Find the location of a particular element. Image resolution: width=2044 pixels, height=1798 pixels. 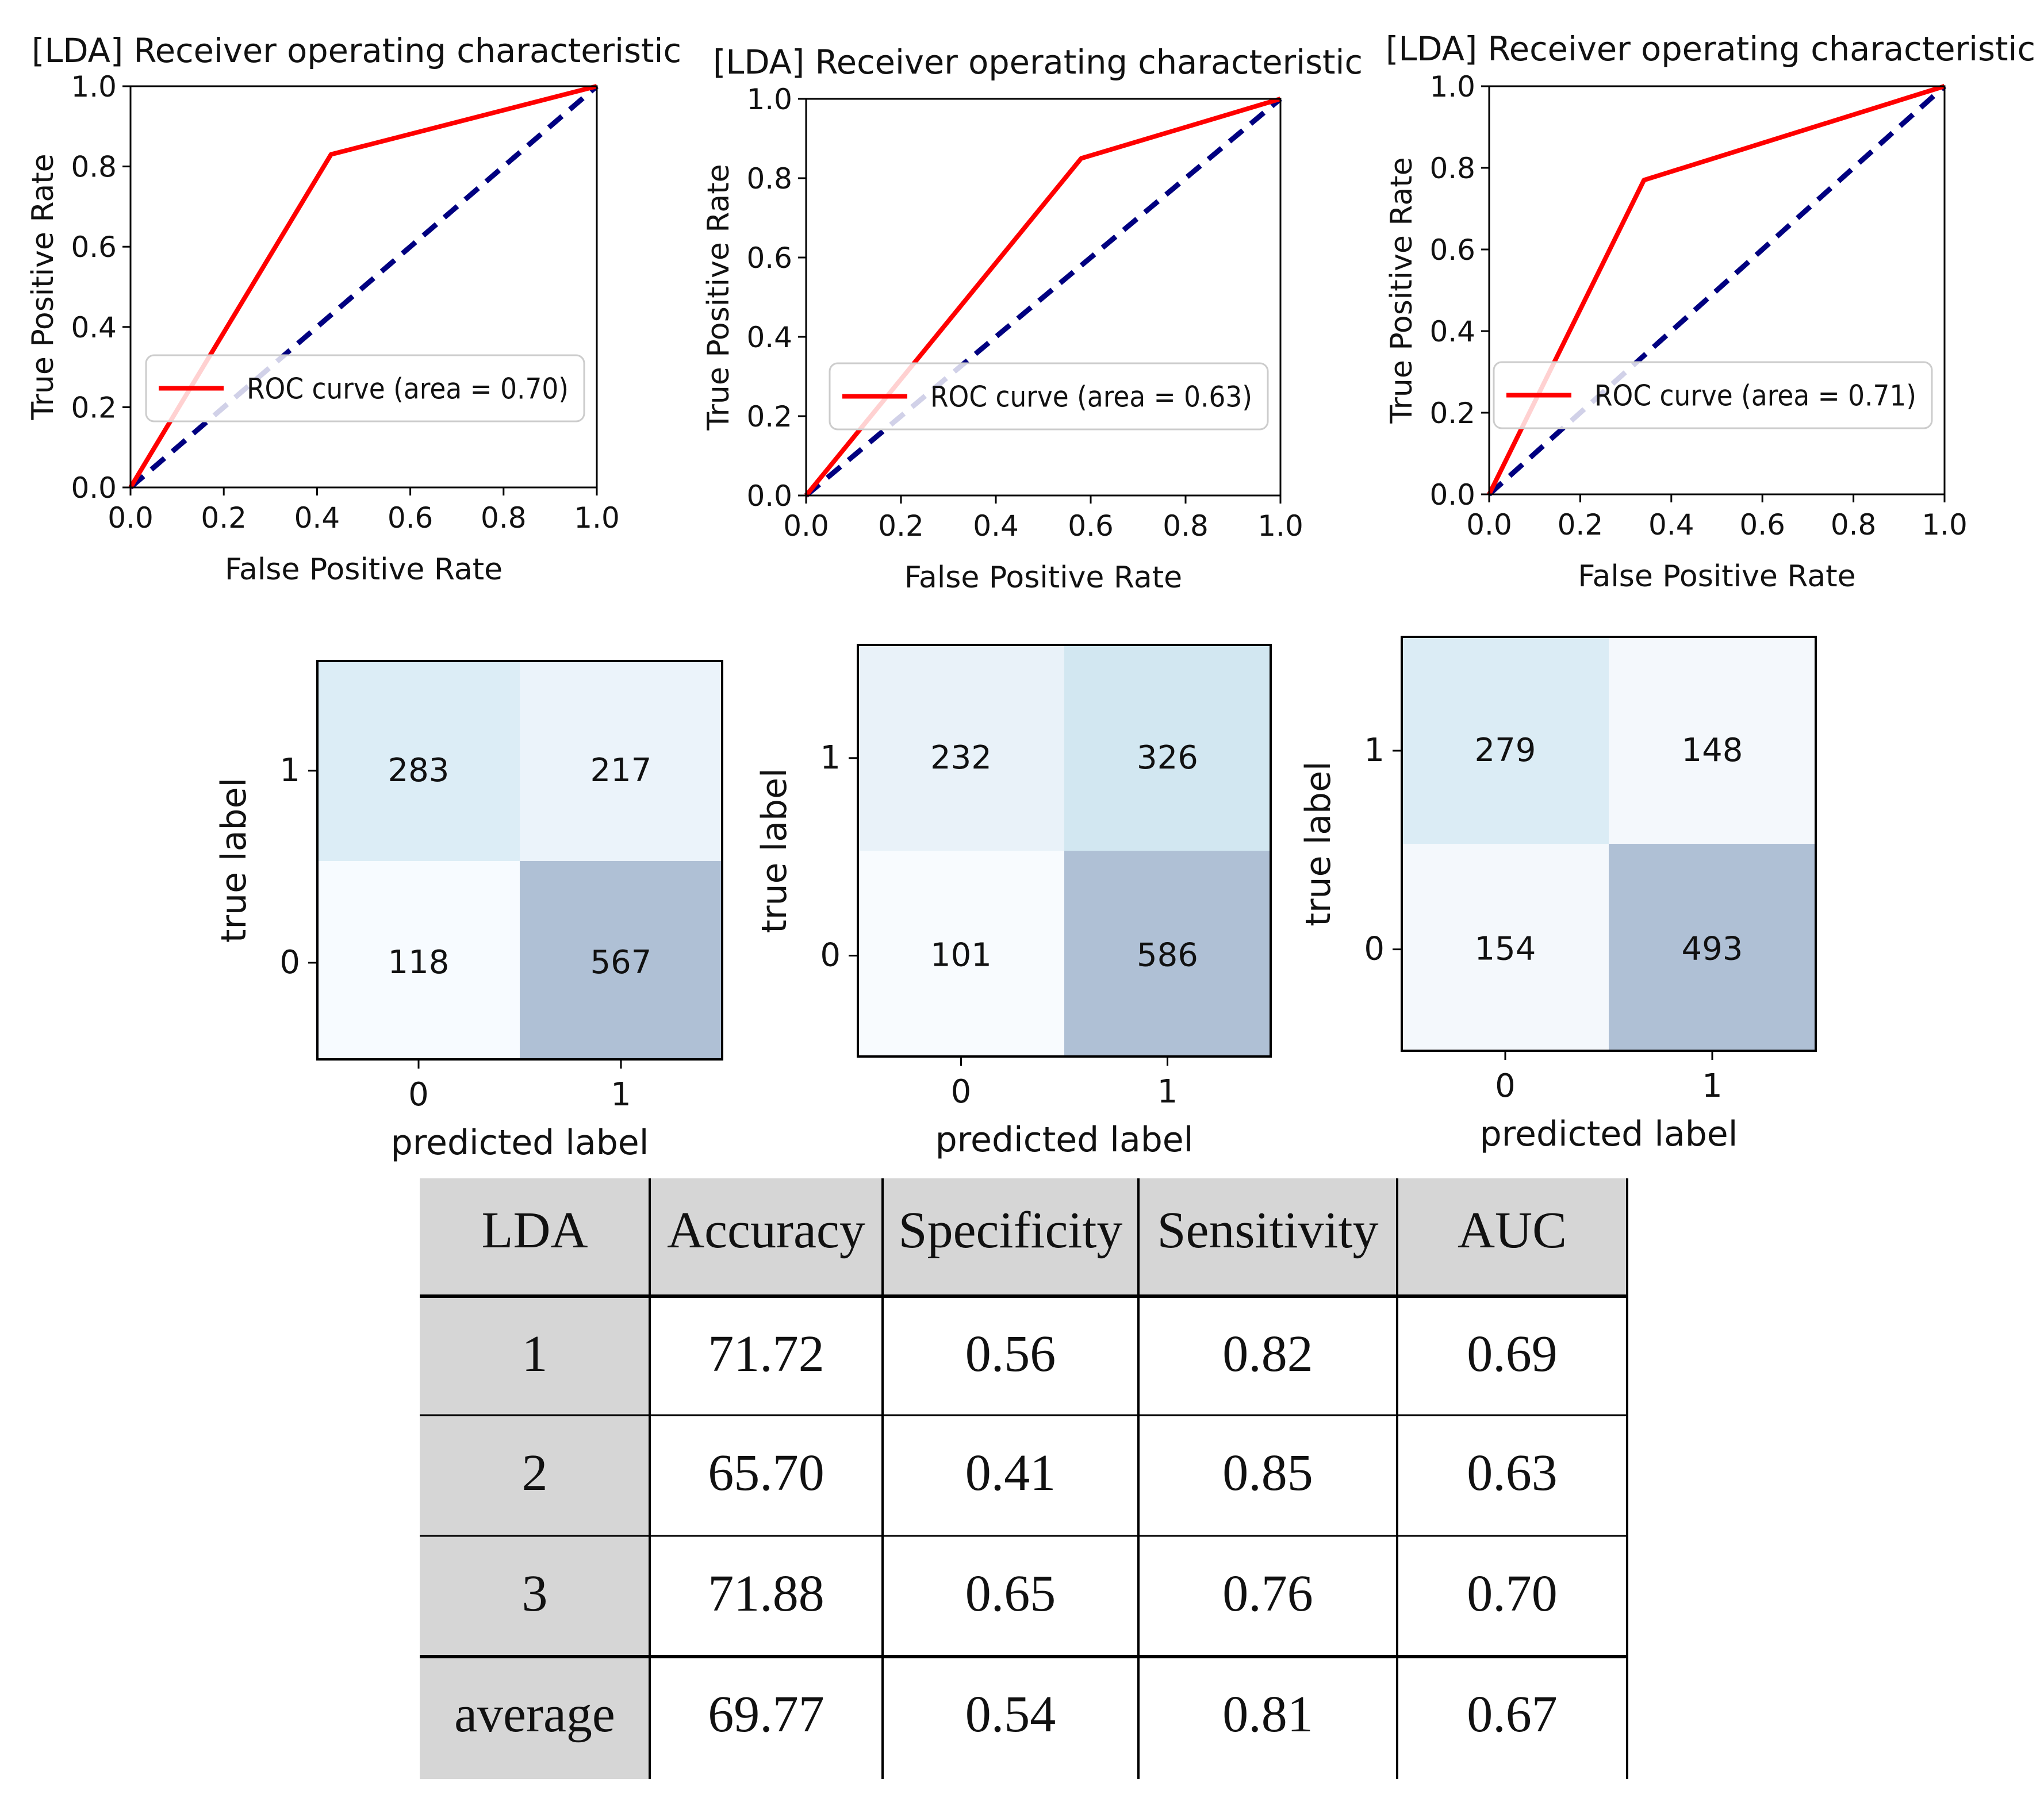

table-header-2: Specificity is located at coordinates (1011, 1230).